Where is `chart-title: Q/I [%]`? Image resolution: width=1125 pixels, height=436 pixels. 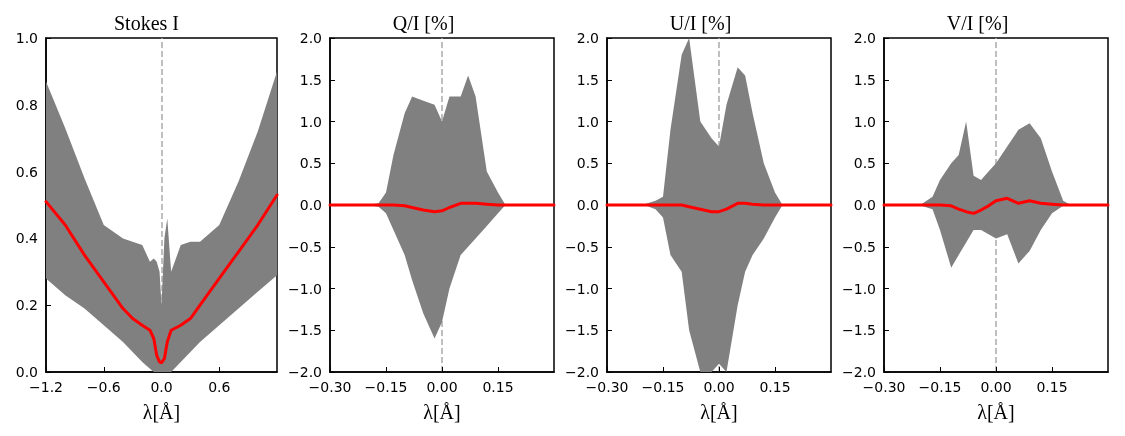 chart-title: Q/I [%] is located at coordinates (423, 23).